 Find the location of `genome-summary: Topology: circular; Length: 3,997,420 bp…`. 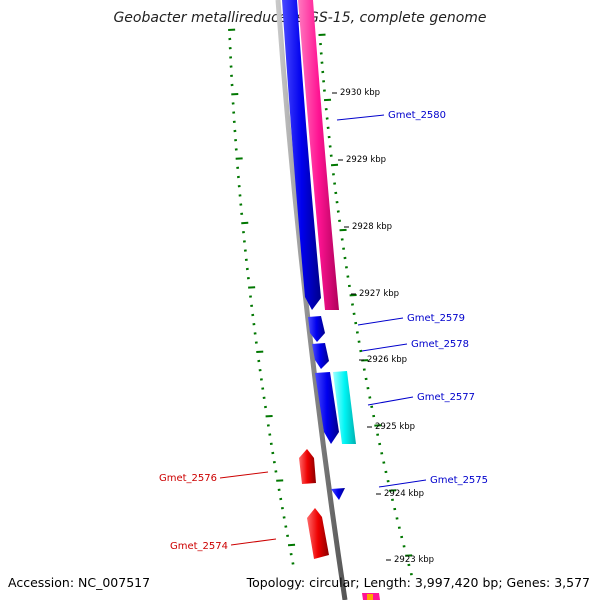

genome-summary: Topology: circular; Length: 3,997,420 bp… is located at coordinates (418, 582).